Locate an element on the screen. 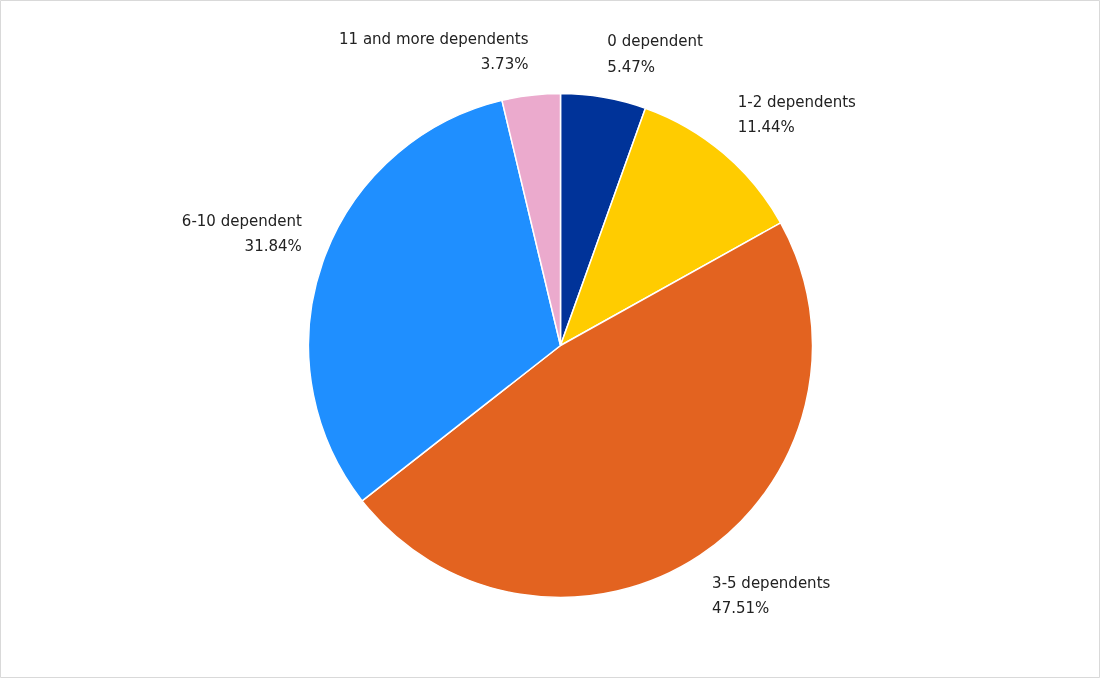 The width and height of the screenshot is (1100, 678). slice-label: 0 dependent is located at coordinates (655, 41).